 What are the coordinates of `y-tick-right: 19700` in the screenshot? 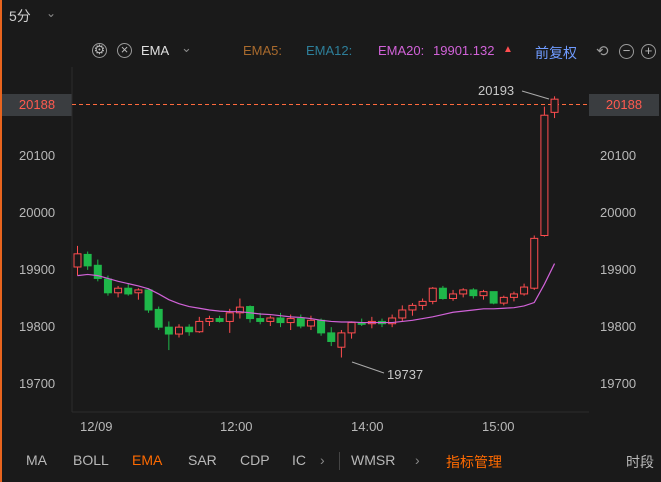 It's located at (618, 383).